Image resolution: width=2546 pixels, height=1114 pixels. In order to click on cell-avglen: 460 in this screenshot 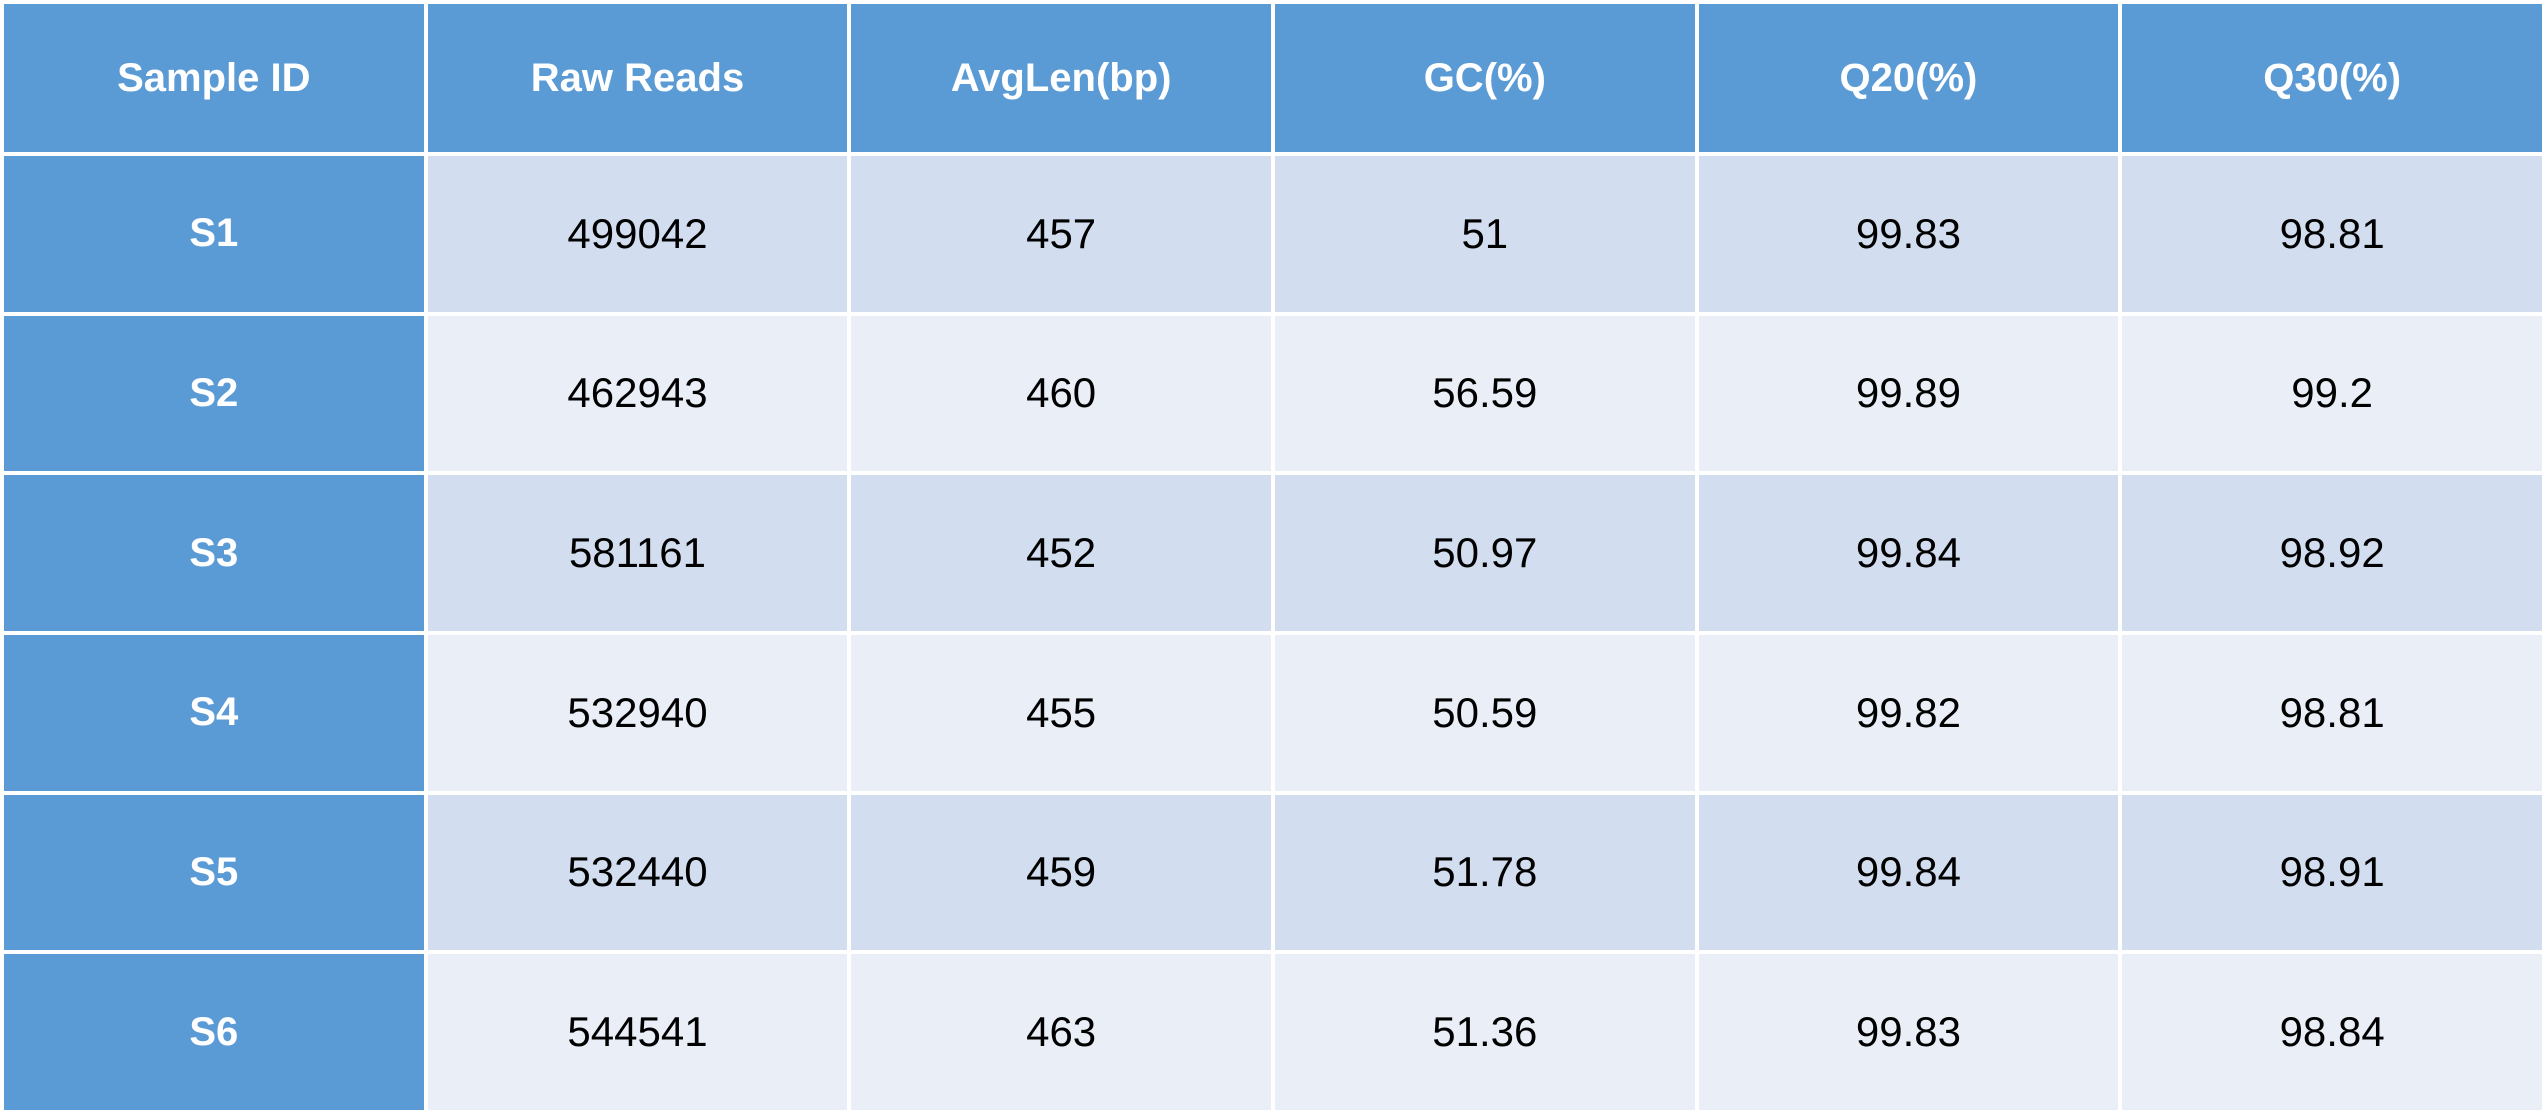, I will do `click(1061, 393)`.